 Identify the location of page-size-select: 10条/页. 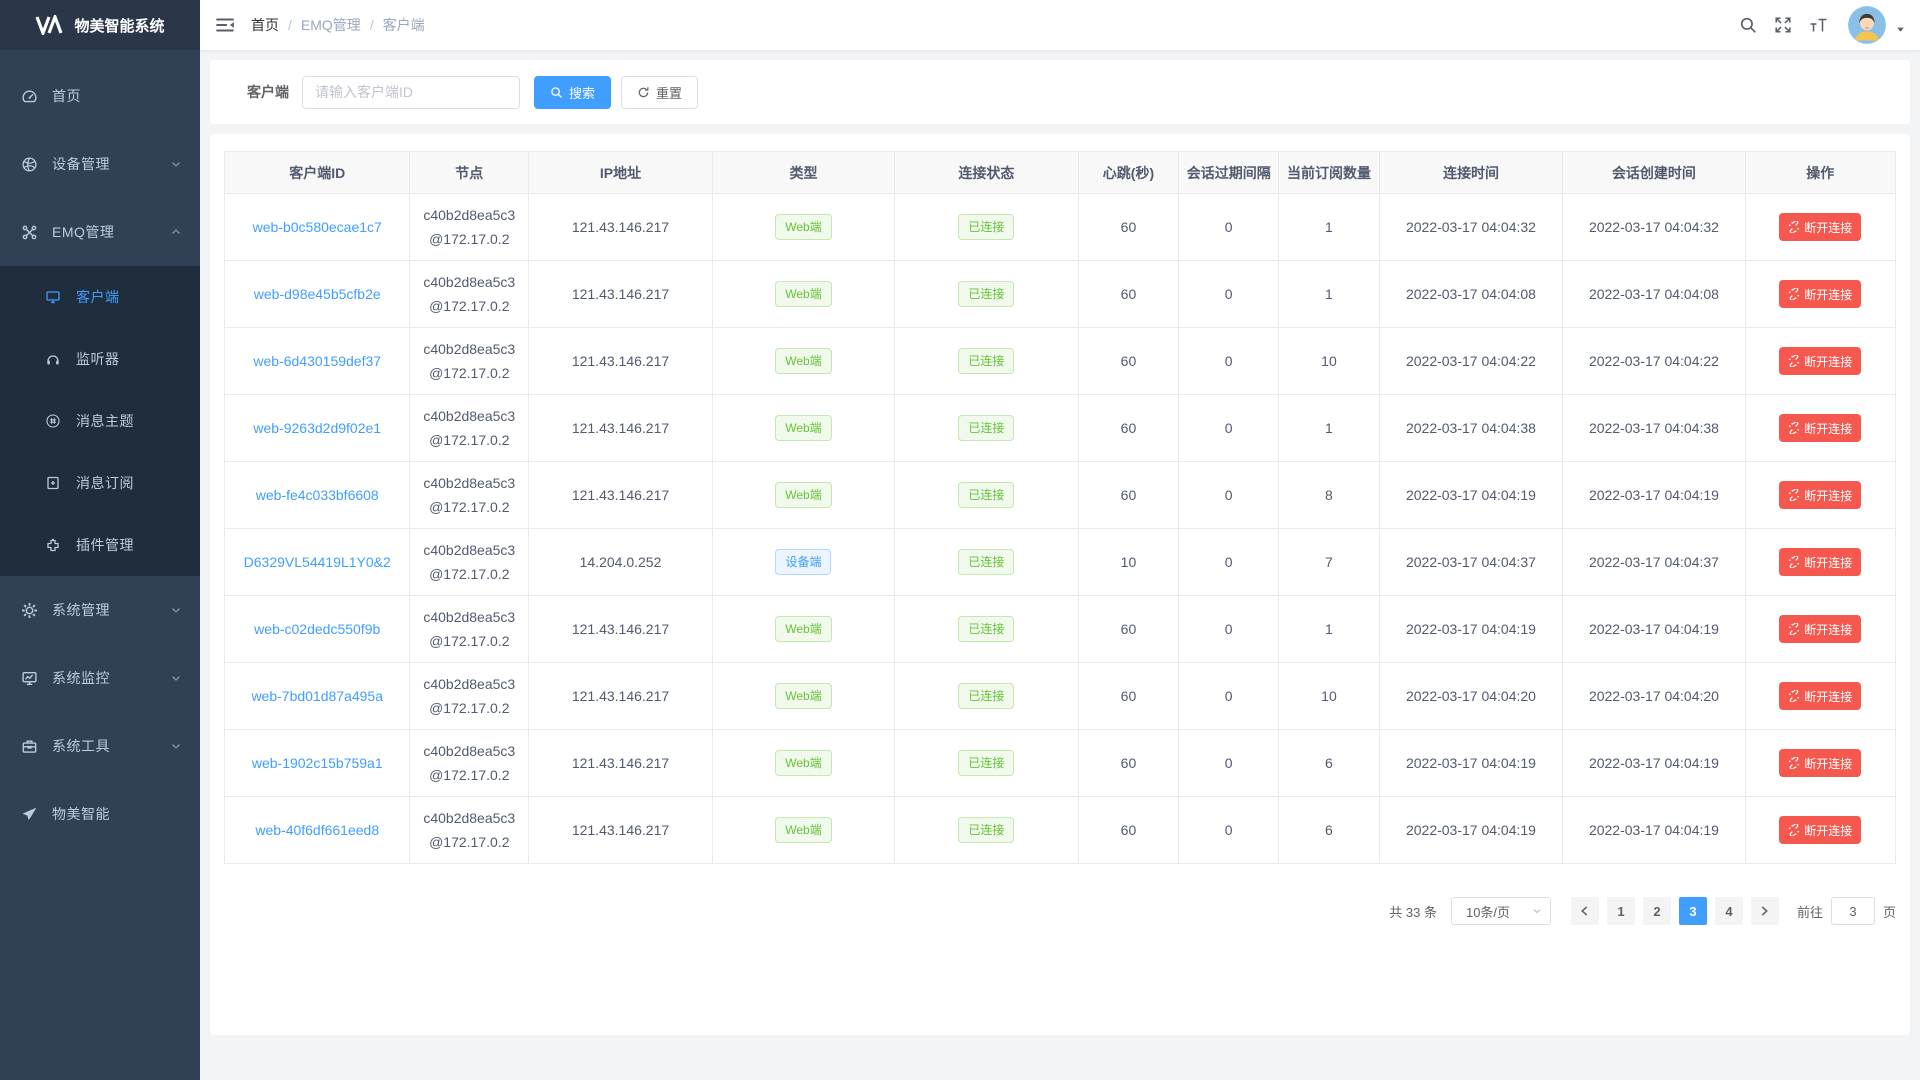
(1500, 911).